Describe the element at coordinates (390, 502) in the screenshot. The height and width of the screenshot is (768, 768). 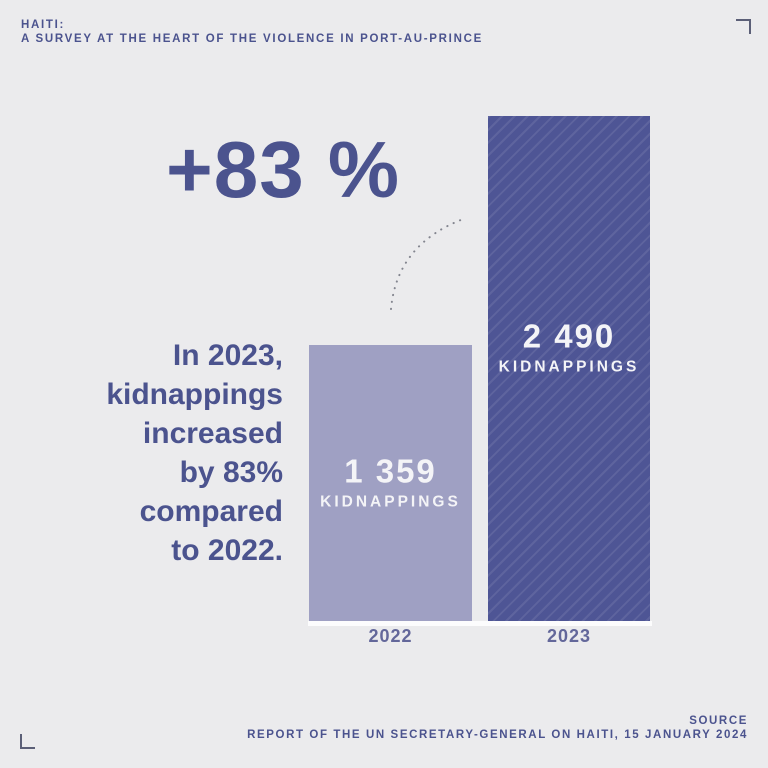
I see `bar-2022-unit: KIDNAPPINGS` at that location.